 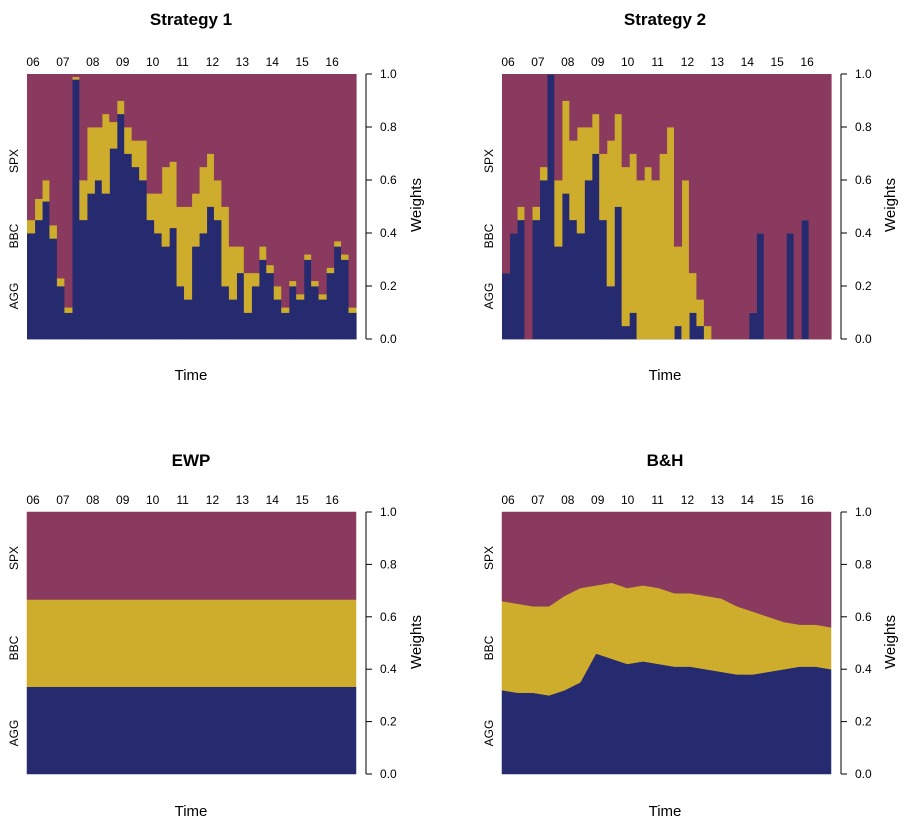 What do you see at coordinates (213, 500) in the screenshot?
I see `x-tick-label: 12` at bounding box center [213, 500].